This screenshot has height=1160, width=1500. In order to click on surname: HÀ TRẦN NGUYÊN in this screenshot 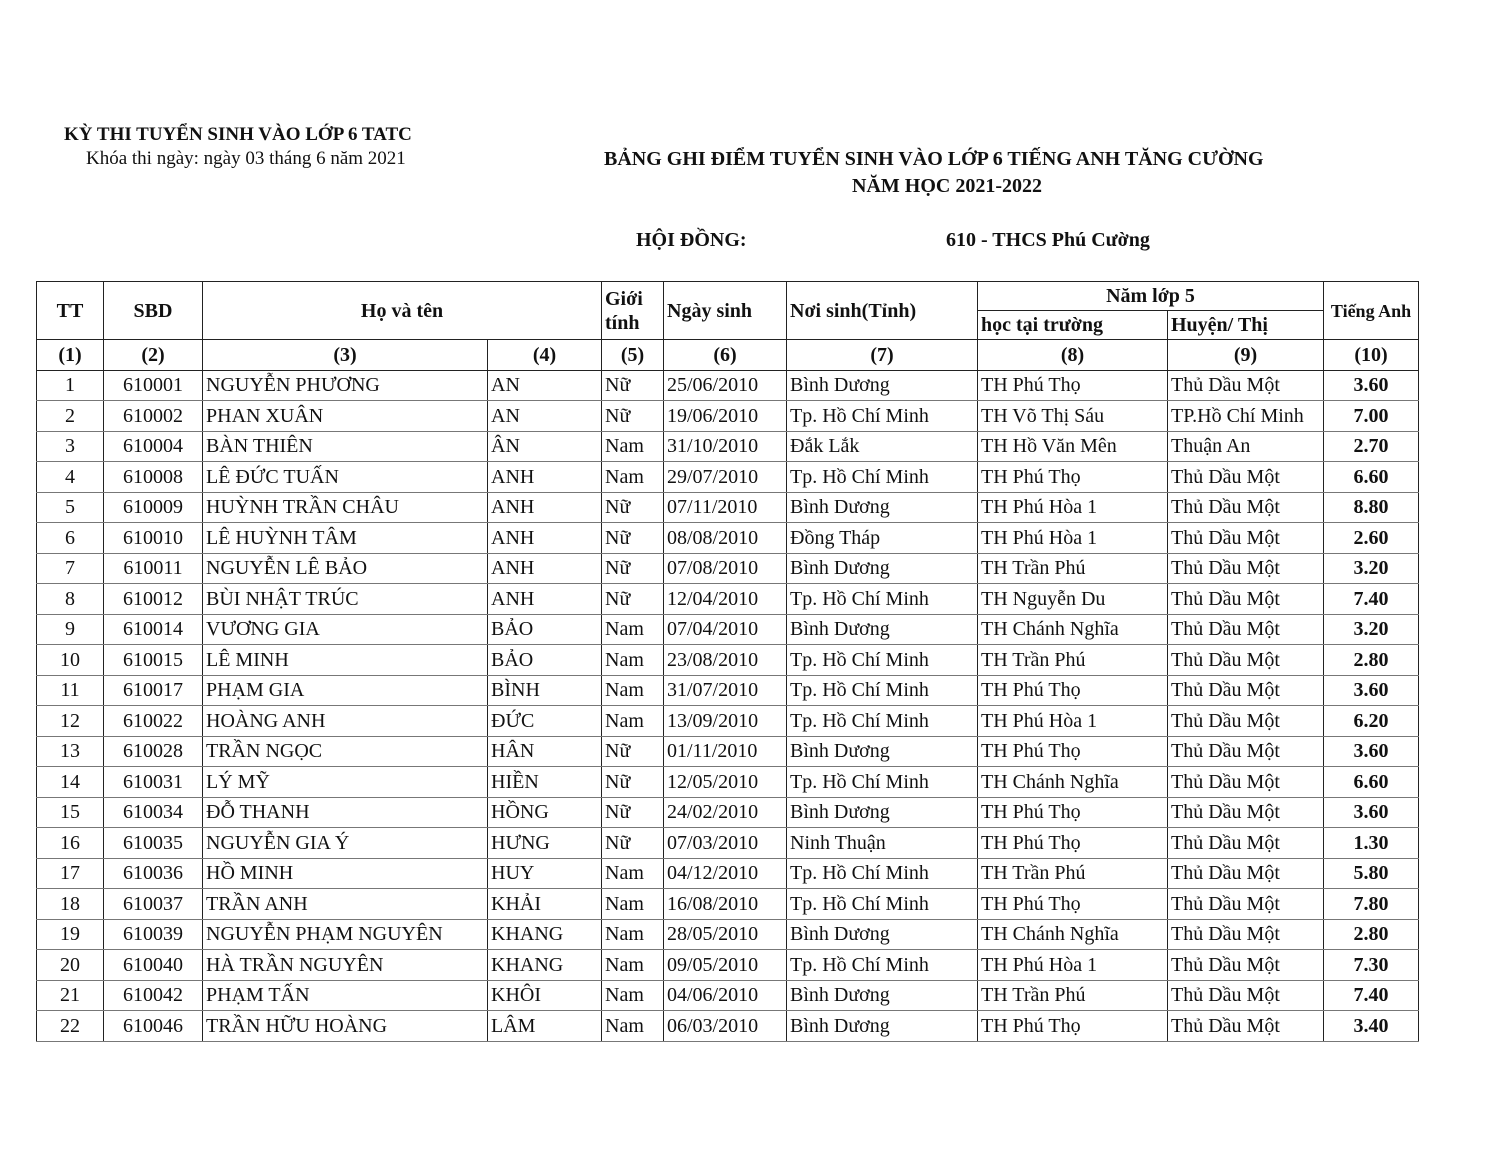, I will do `click(345, 965)`.